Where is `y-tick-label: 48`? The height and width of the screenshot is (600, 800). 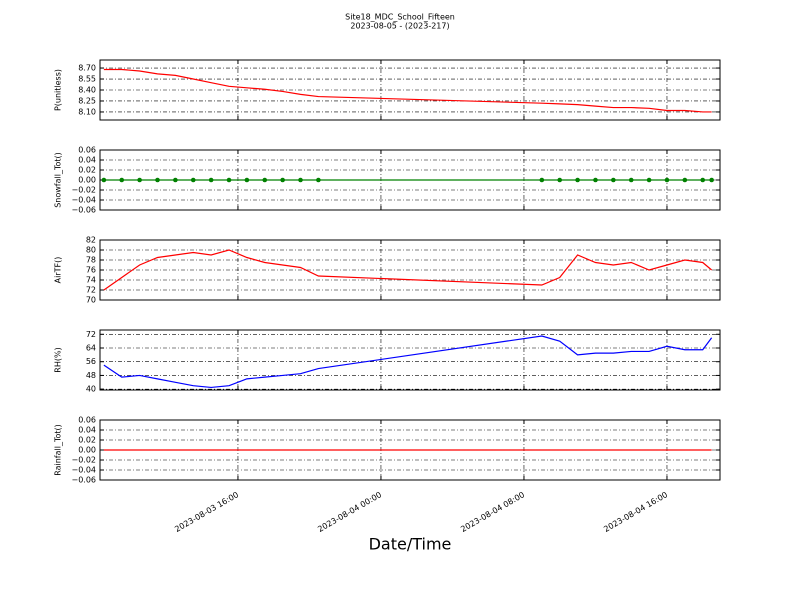
y-tick-label: 48 is located at coordinates (91, 375).